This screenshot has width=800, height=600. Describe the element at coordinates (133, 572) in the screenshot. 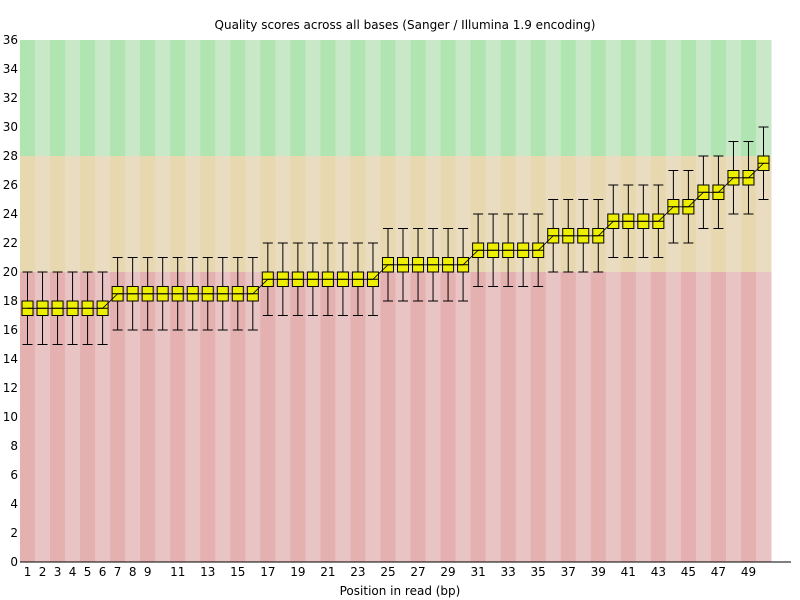

I see `x-tick-label: 8` at that location.